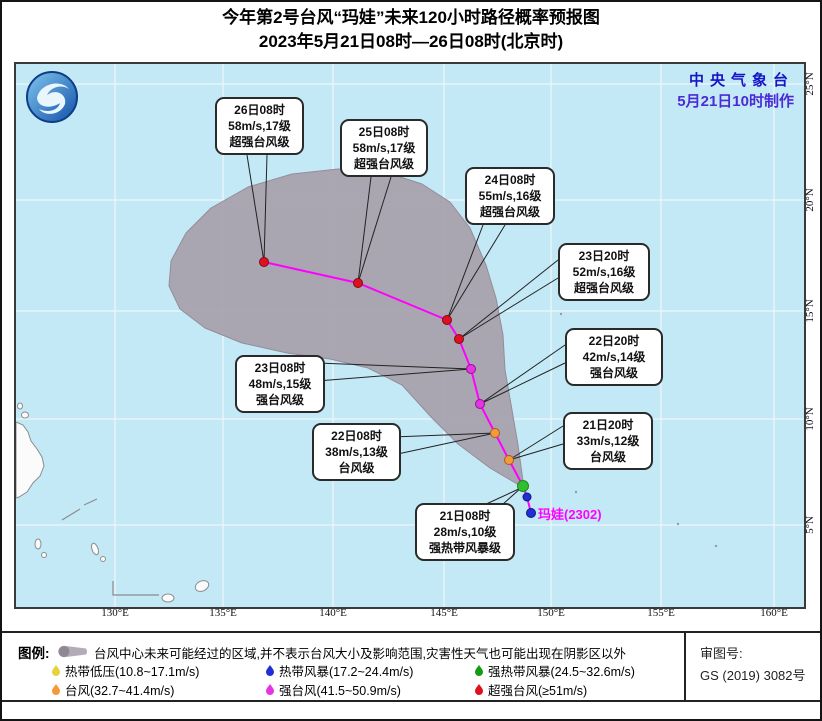 Image resolution: width=822 pixels, height=721 pixels. Describe the element at coordinates (356, 436) in the screenshot. I see `callout-time: 22日08时` at that location.